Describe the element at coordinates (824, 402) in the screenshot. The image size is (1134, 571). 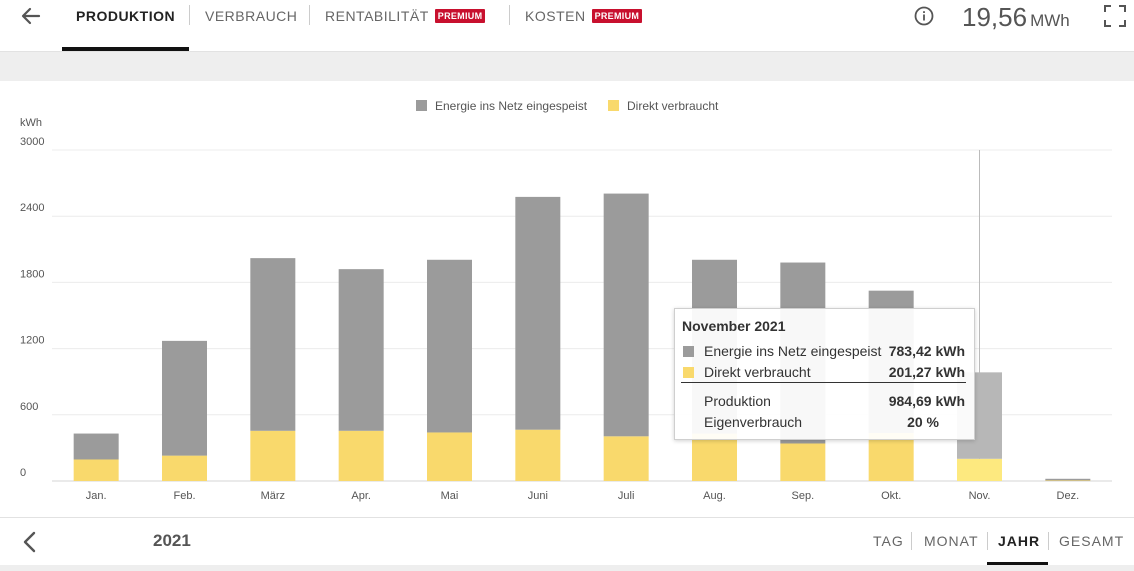
I see `tooltip-summary-row: Produktion 984,69 kWh` at that location.